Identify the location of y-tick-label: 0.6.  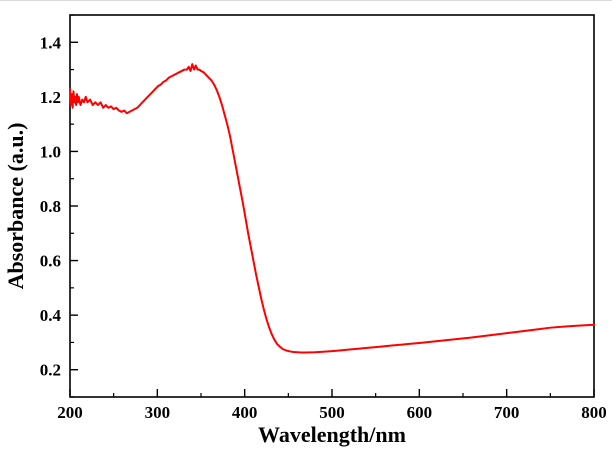
(50, 261).